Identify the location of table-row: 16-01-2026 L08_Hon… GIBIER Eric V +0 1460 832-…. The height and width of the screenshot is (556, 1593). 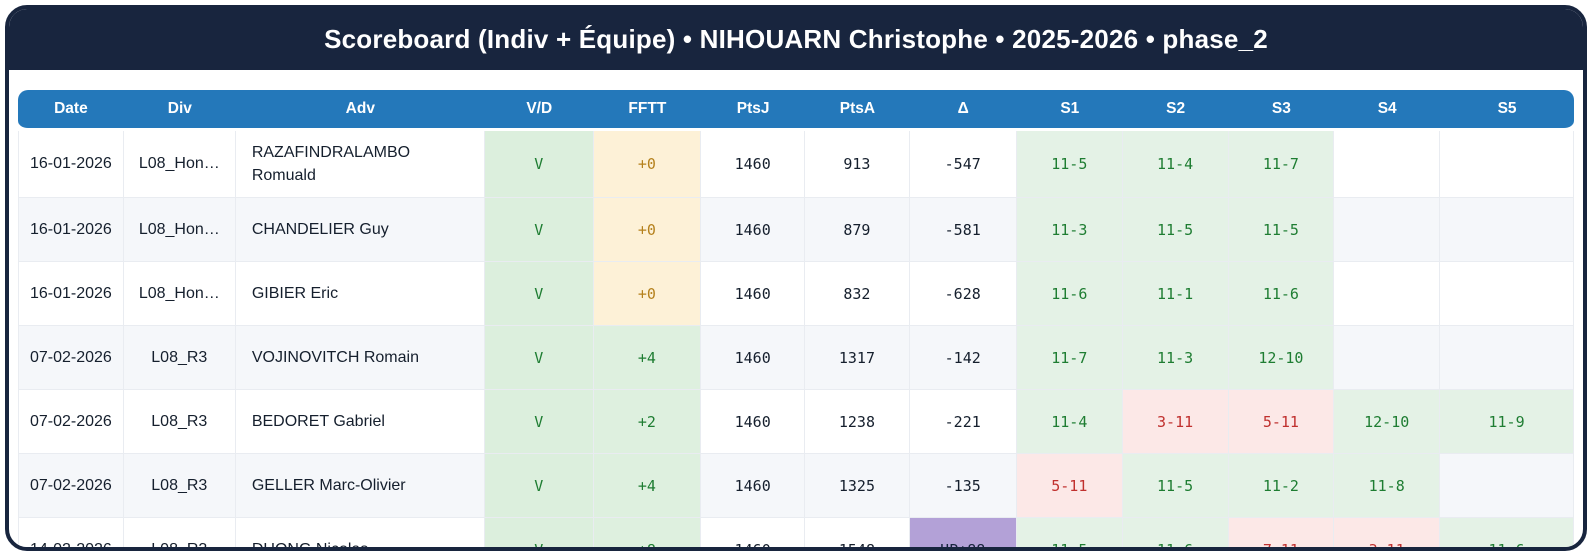
(796, 294).